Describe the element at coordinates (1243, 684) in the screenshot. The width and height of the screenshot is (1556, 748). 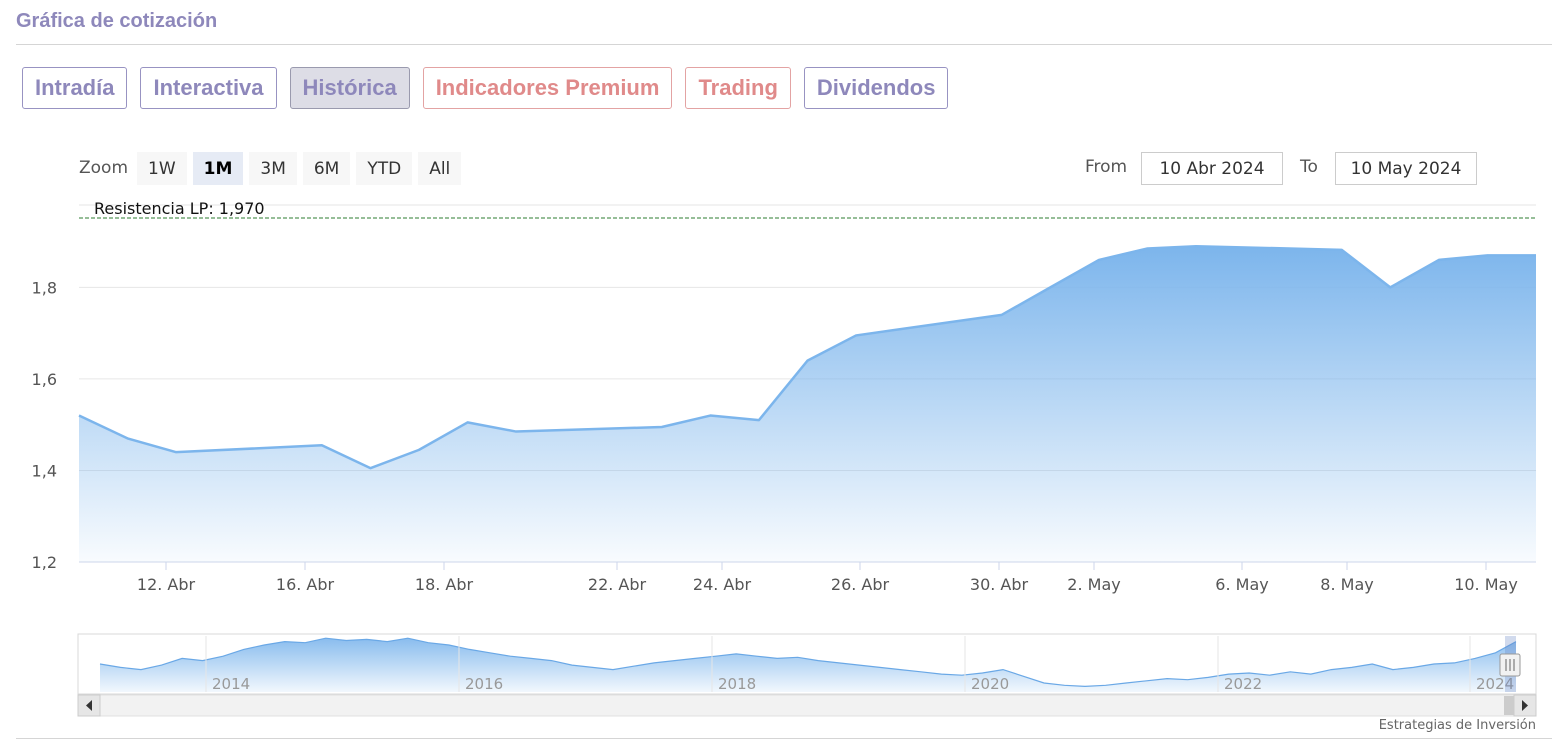
I see `navigator-tick-label: 2022` at that location.